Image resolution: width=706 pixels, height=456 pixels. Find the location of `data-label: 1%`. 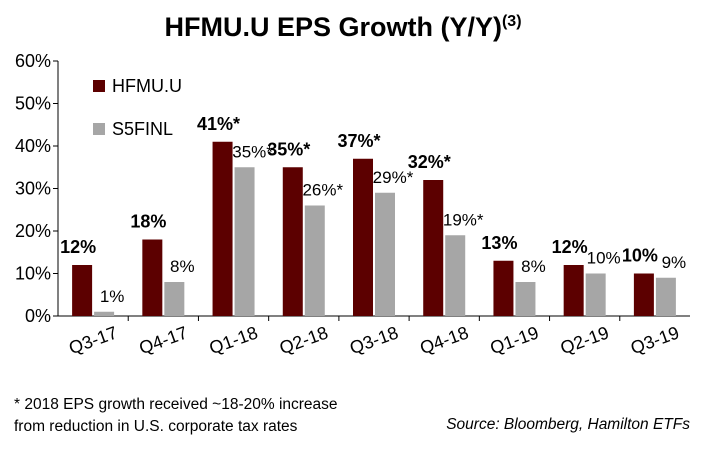

data-label: 1% is located at coordinates (112, 296).